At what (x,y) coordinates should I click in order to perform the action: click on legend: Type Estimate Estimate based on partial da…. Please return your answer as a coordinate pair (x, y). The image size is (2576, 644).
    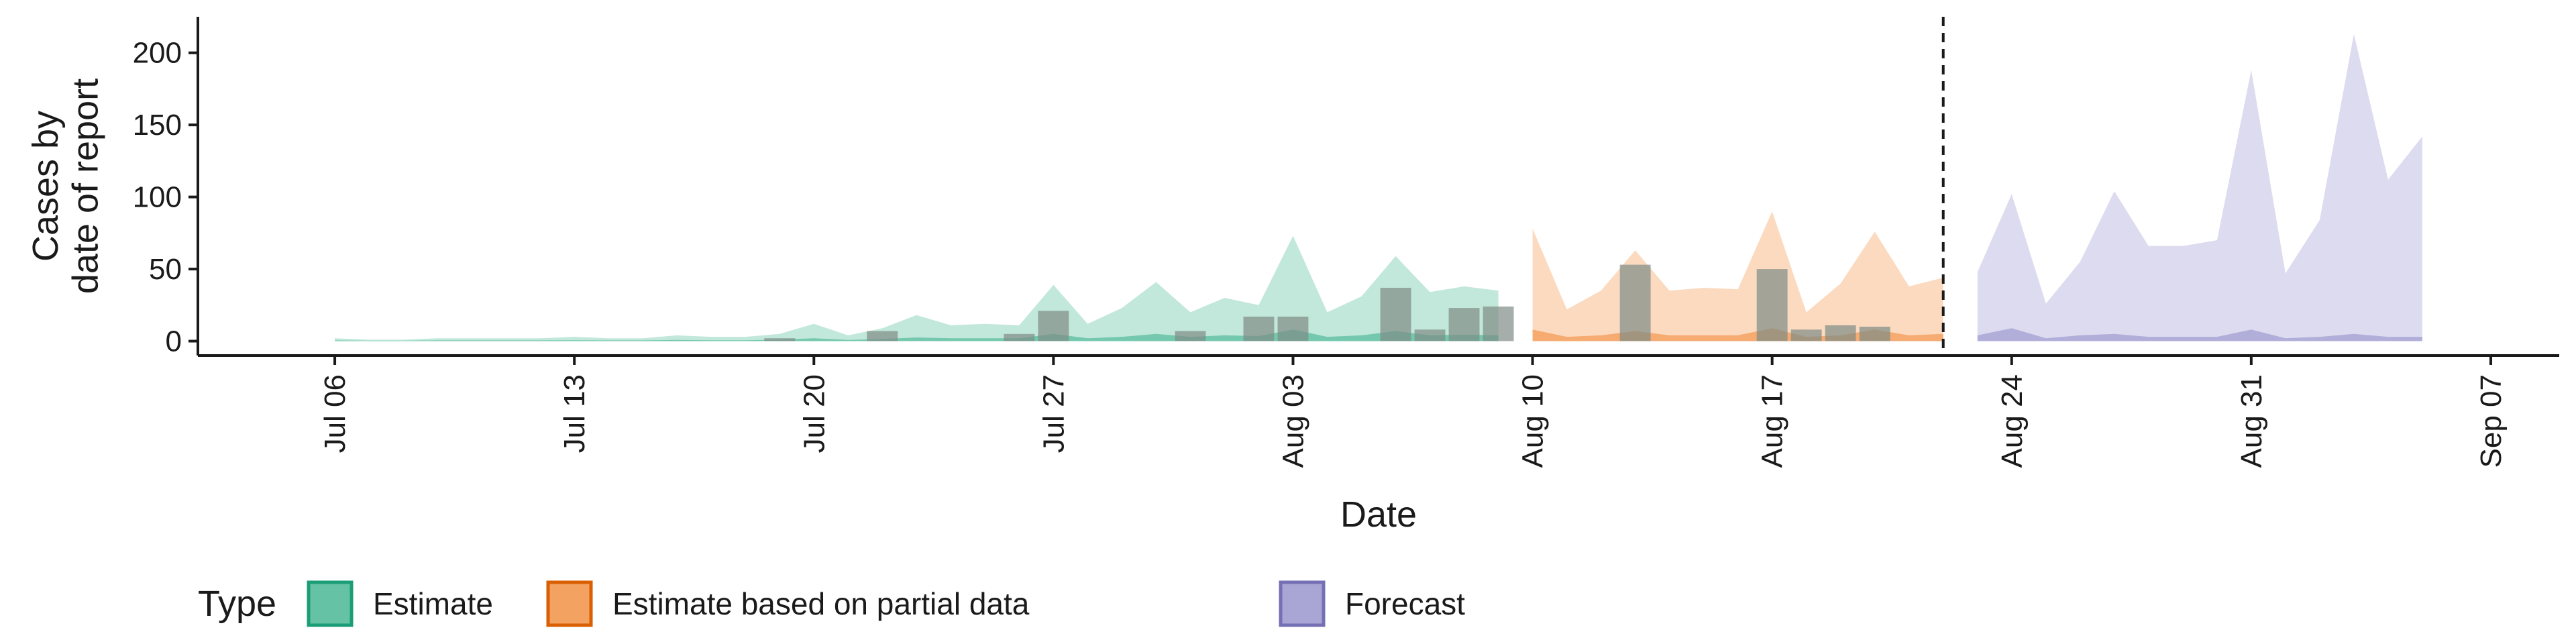
    Looking at the image, I should click on (831, 603).